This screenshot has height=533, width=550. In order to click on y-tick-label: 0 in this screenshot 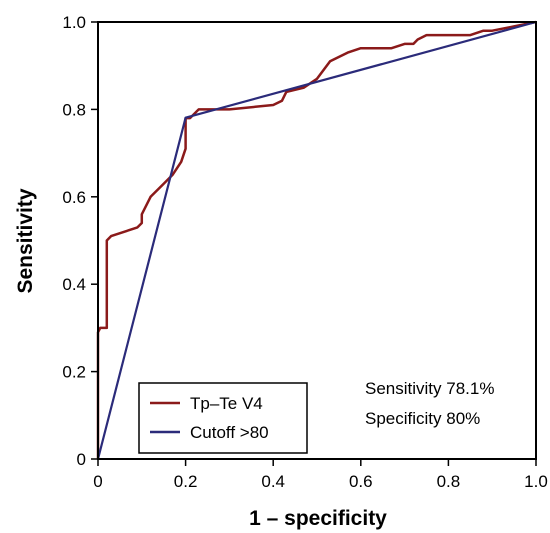, I will do `click(81, 459)`.